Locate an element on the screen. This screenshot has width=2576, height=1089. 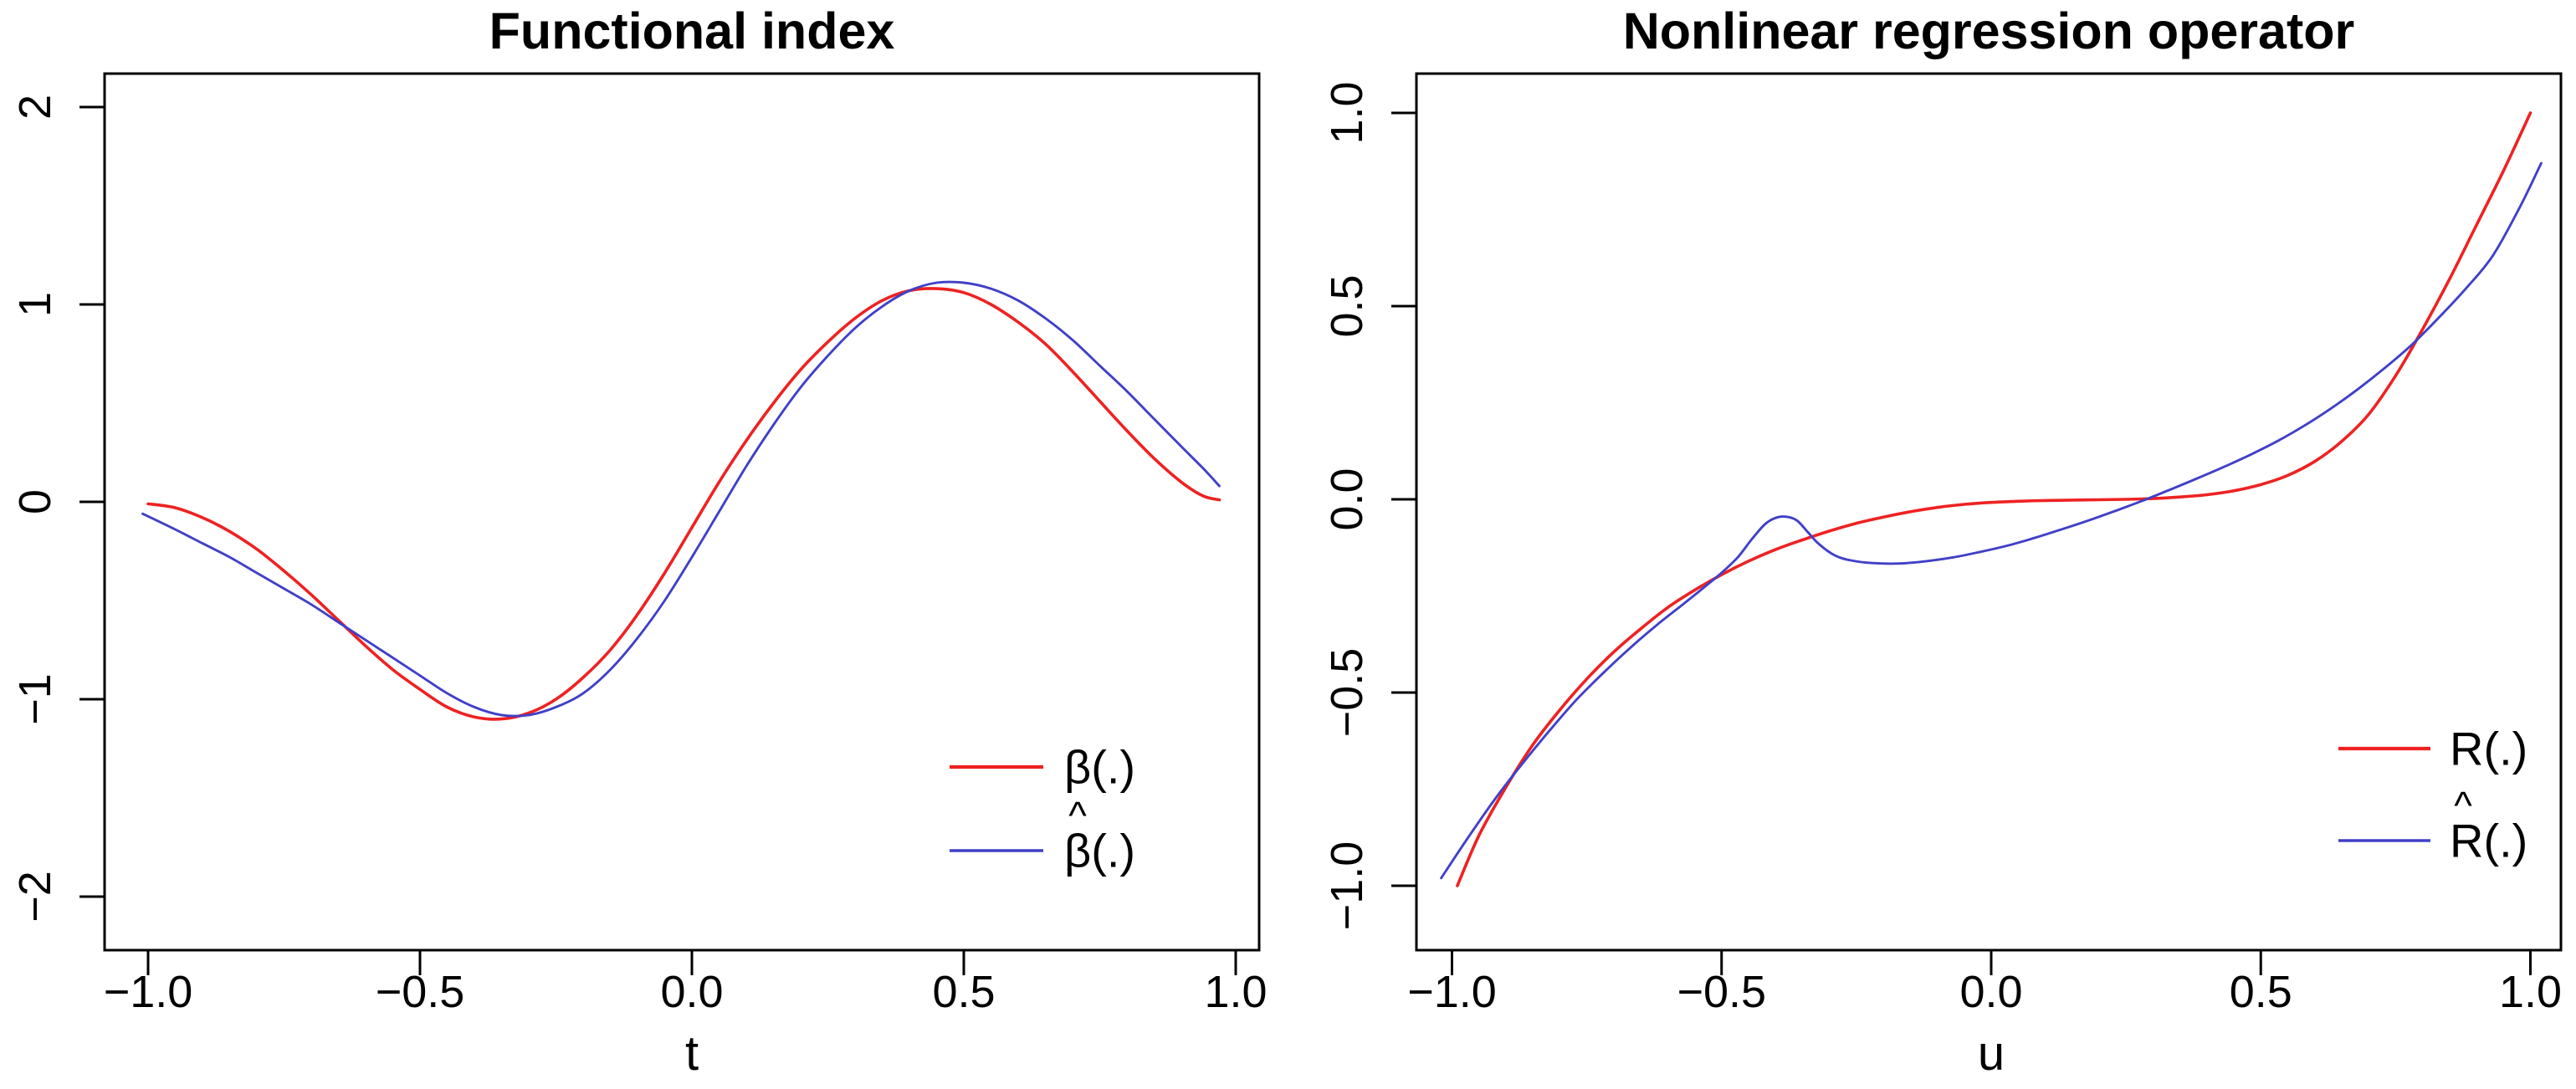
panel-title-functional-index: Functional index is located at coordinates (692, 31).